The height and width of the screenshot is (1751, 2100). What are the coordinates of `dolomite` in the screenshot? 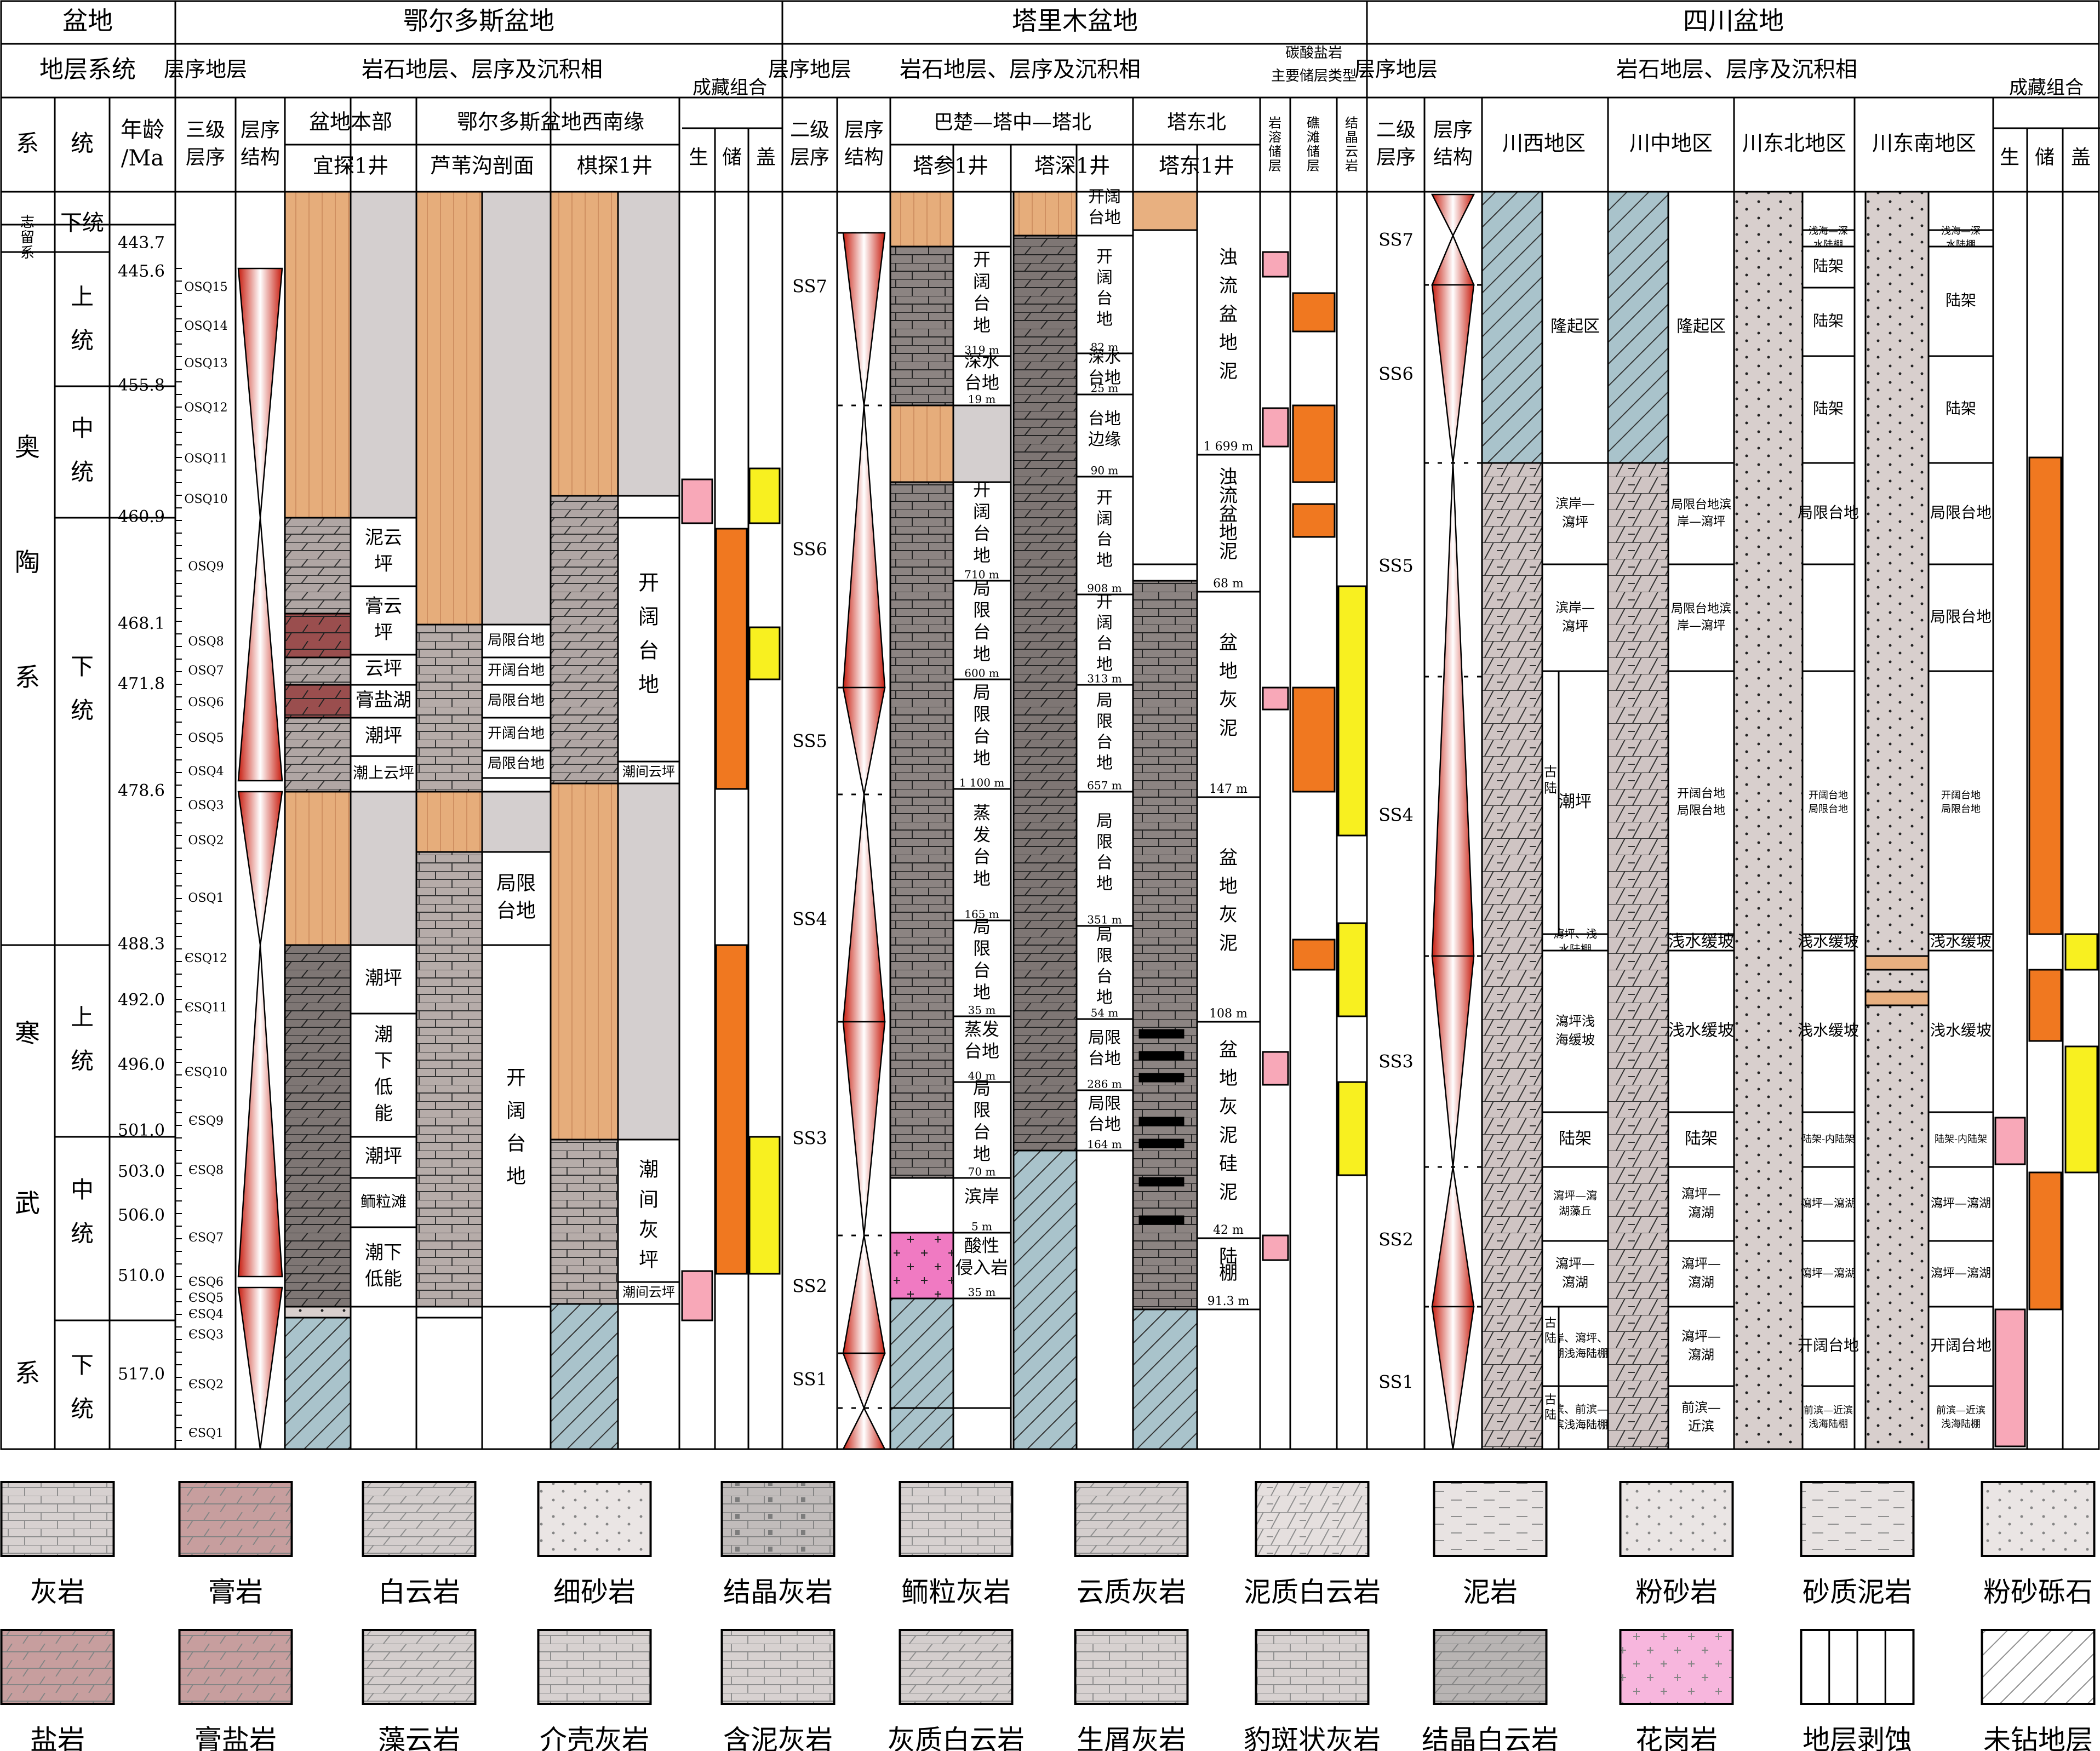 It's located at (584, 640).